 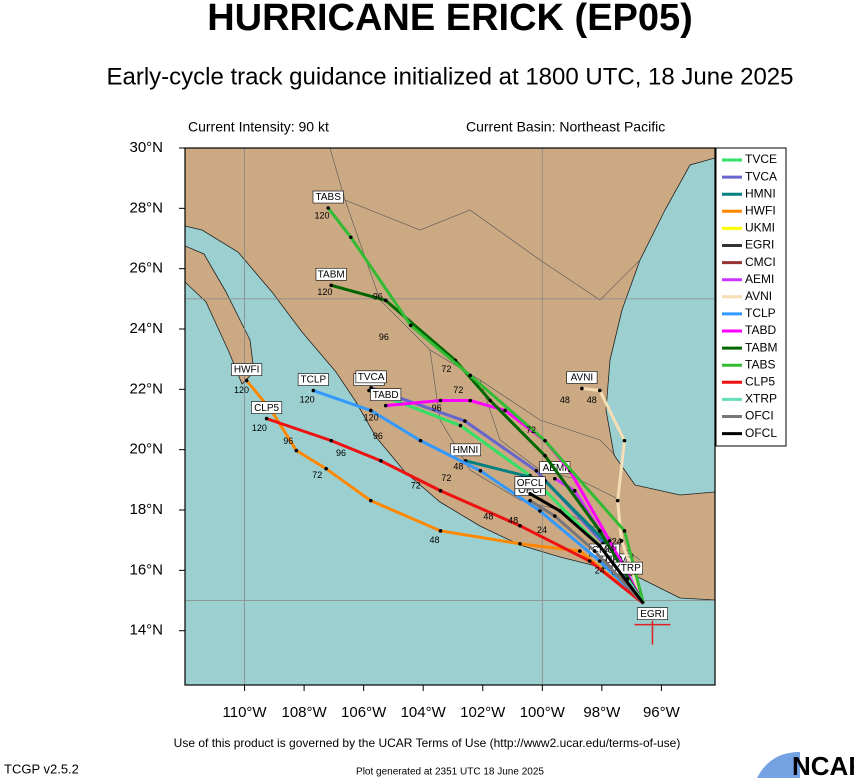 I want to click on ncar-logo: NCAR, so click(x=805, y=765).